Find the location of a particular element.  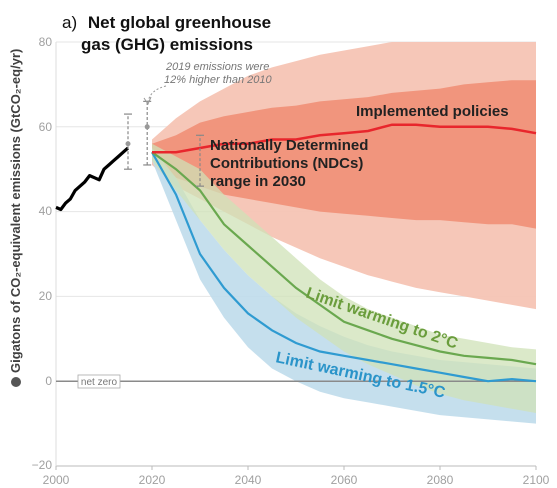

title-line-1: Net global greenhouse is located at coordinates (179, 22).